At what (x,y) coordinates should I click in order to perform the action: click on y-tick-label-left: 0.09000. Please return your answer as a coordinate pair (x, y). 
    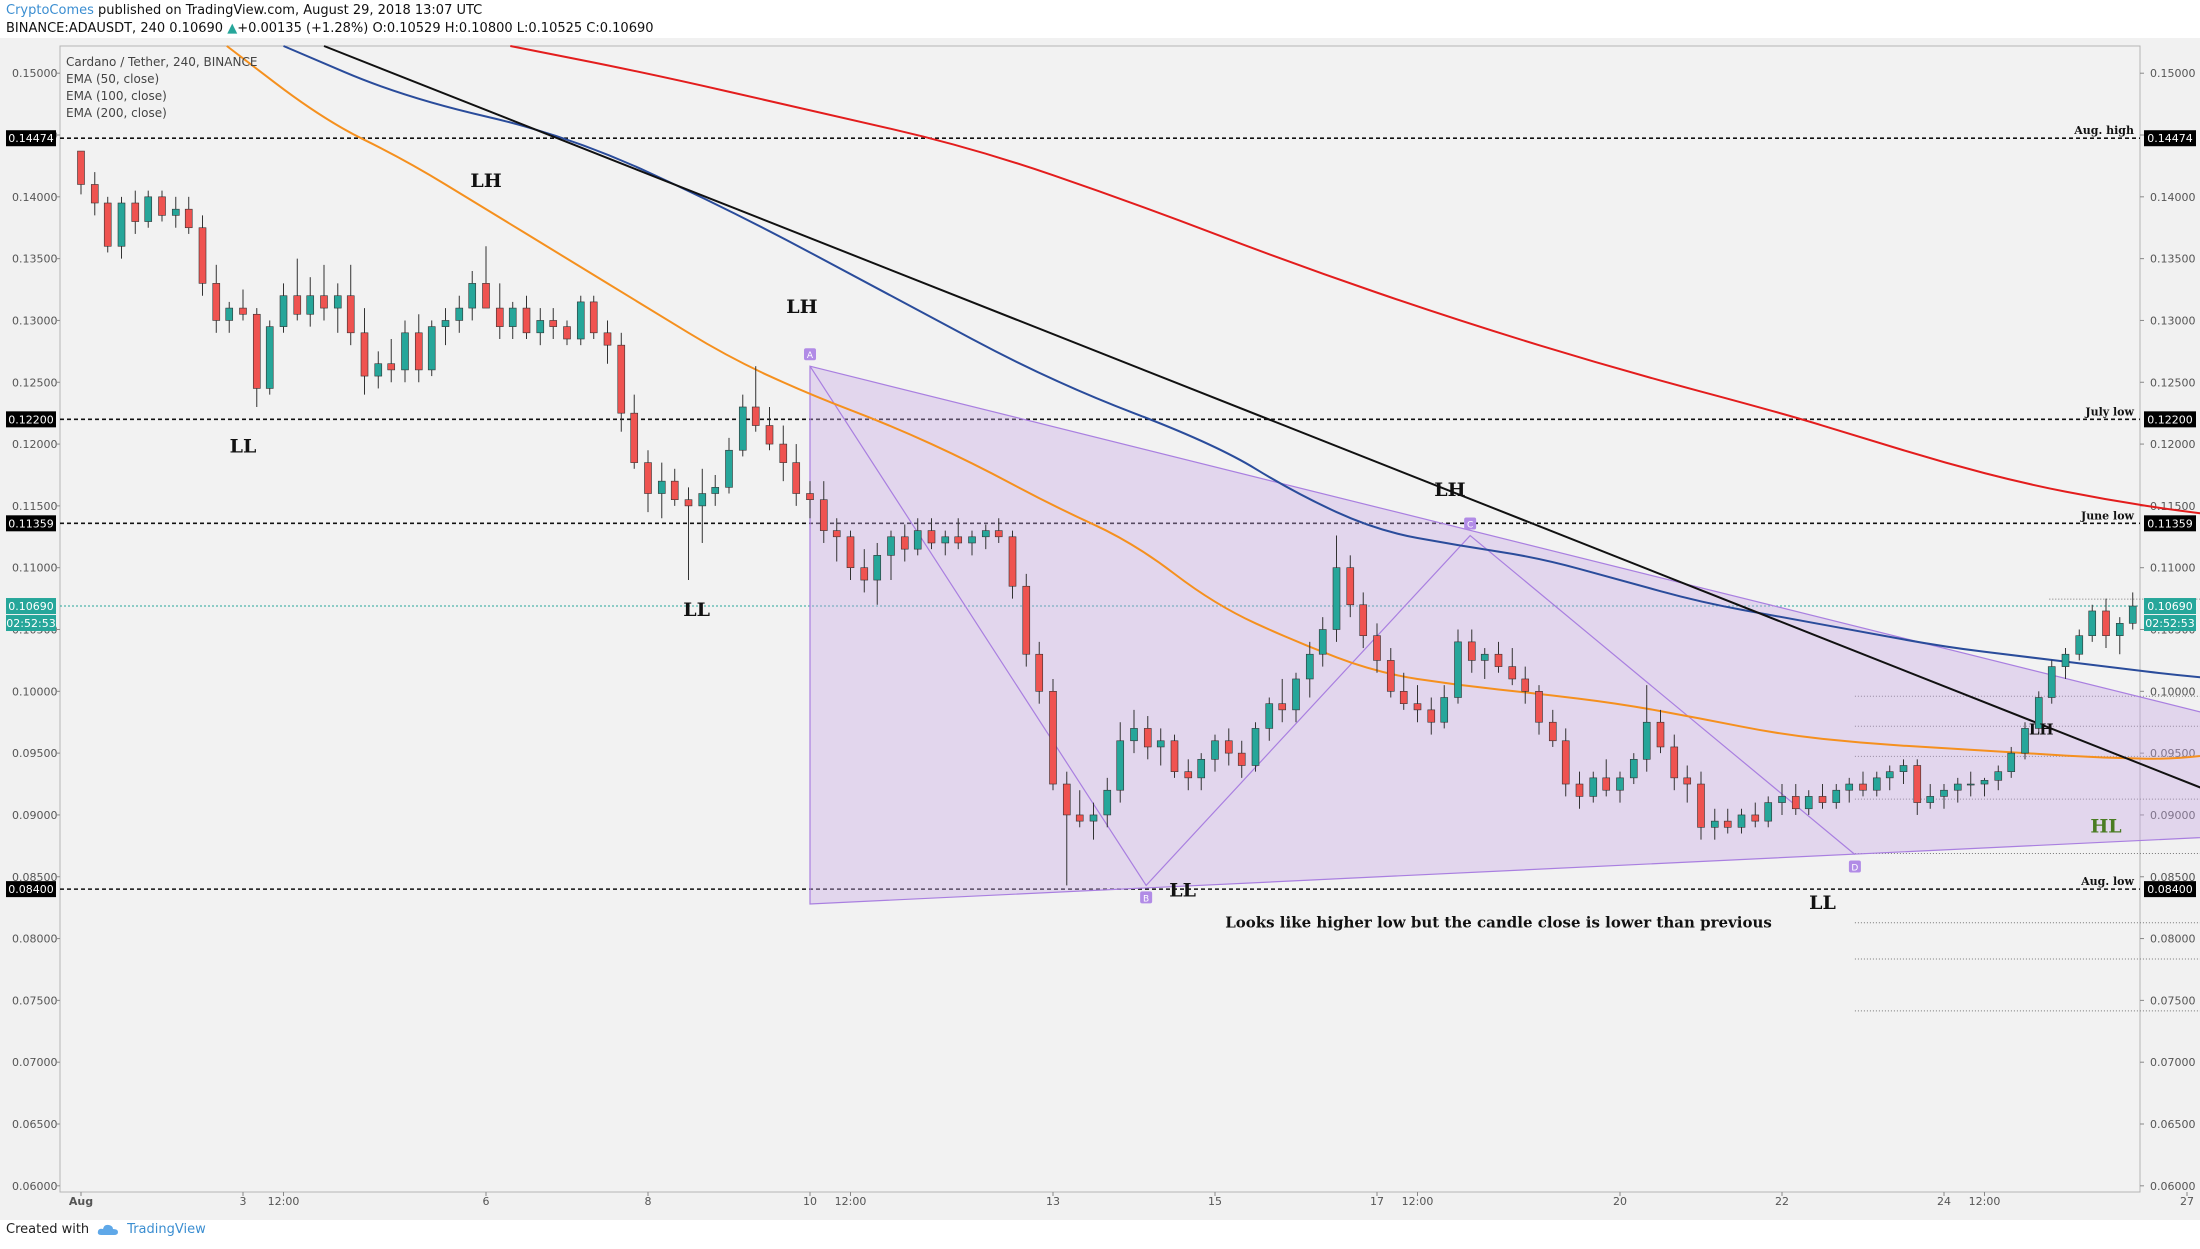
    Looking at the image, I should click on (35, 815).